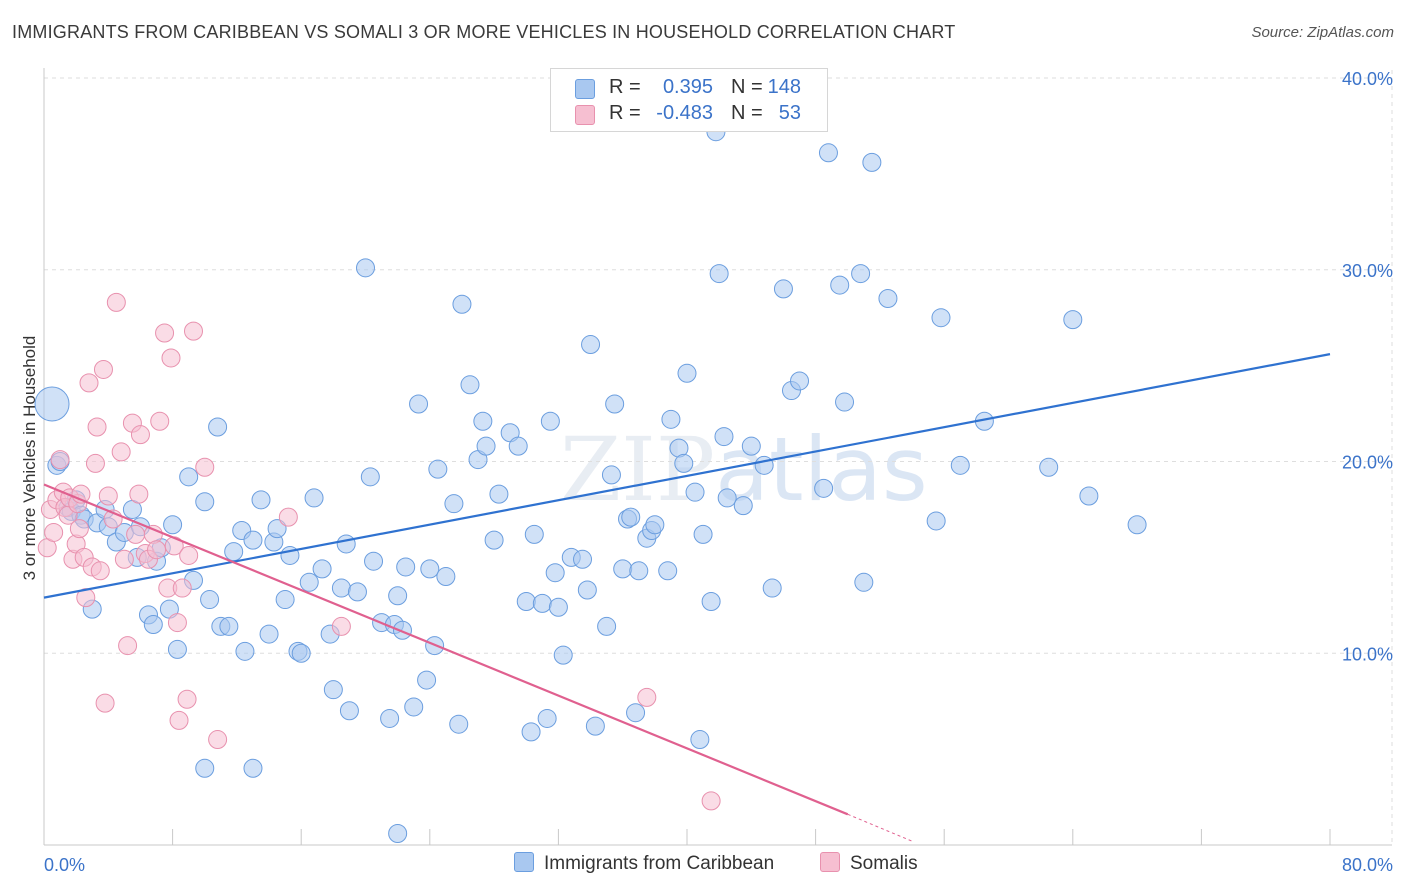  Describe the element at coordinates (659, 863) in the screenshot. I see `series-label-caribbean: Immigrants from Caribbean` at that location.